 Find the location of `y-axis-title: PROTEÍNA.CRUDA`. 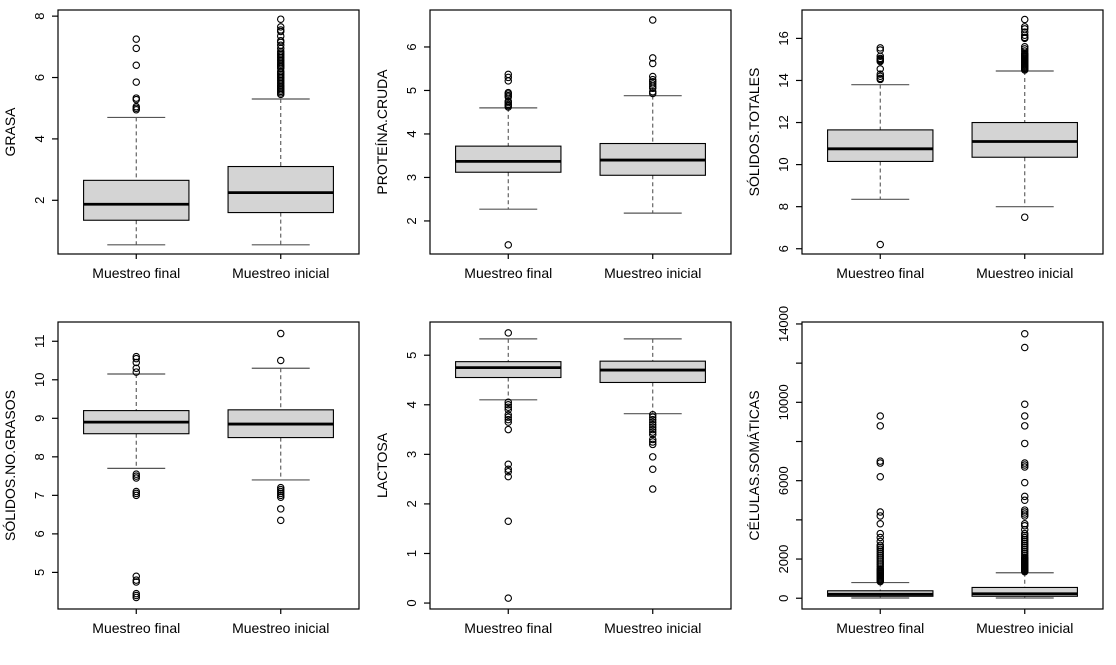

y-axis-title: PROTEÍNA.CRUDA is located at coordinates (382, 132).